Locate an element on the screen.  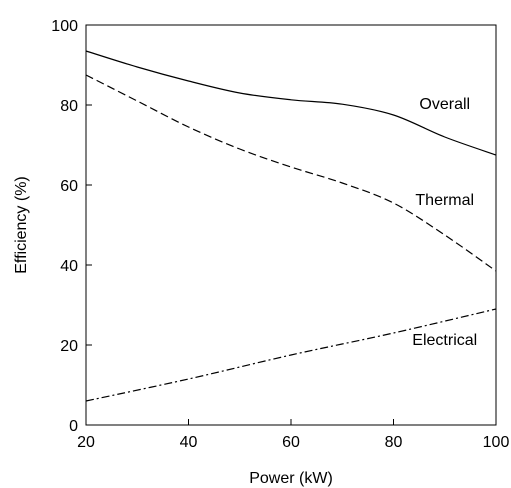
y-tick-label: 100 is located at coordinates (64, 26).